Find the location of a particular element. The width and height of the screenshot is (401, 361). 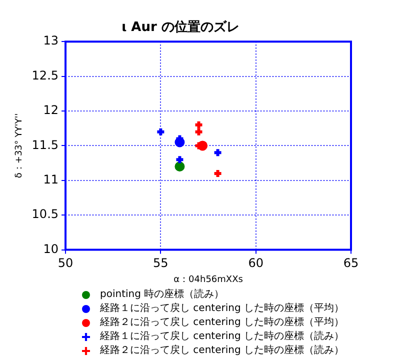

legend-label: 経路１に沿って戻し centering した時の座標（平均） is located at coordinates (222, 309).